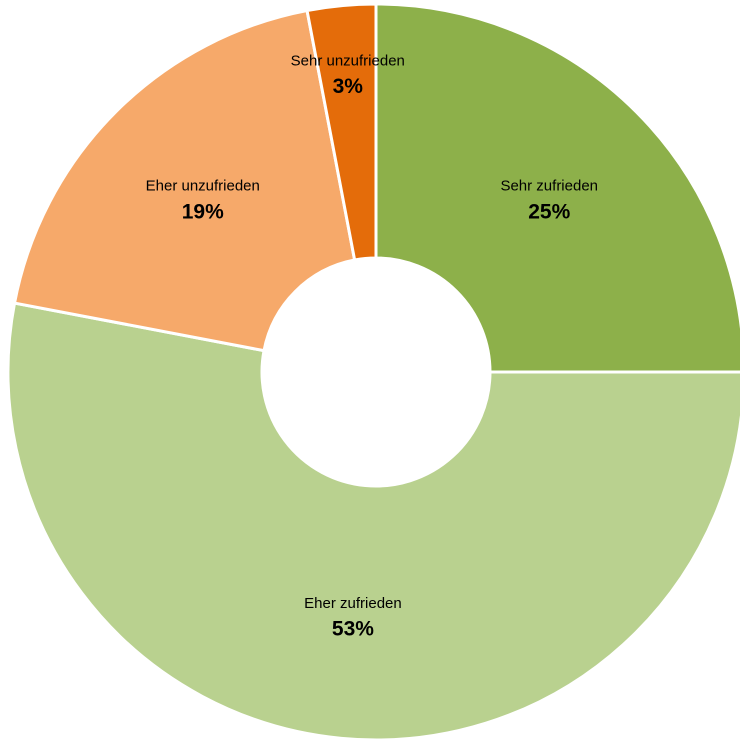 The width and height of the screenshot is (740, 745). Describe the element at coordinates (203, 211) in the screenshot. I see `slice-value-label: 19%` at that location.